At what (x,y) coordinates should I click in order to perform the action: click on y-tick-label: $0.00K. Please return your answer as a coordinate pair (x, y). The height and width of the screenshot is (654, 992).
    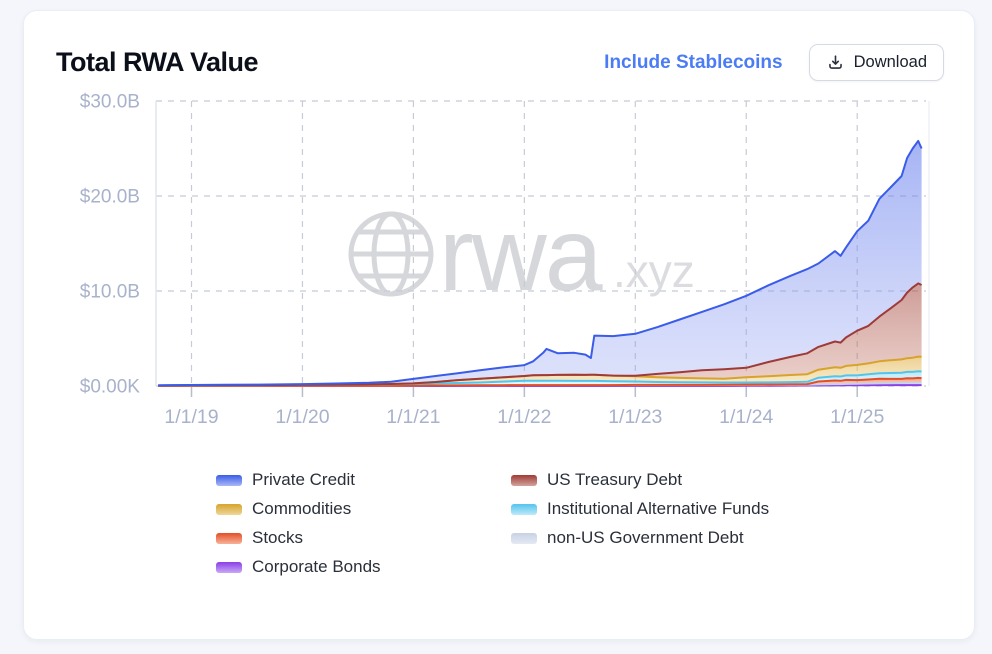
    Looking at the image, I should click on (110, 387).